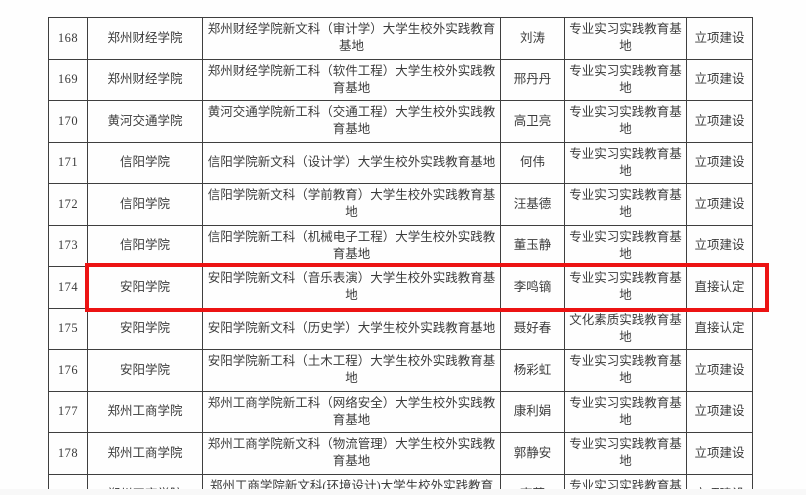  I want to click on row-number-cell: 178, so click(68, 453).